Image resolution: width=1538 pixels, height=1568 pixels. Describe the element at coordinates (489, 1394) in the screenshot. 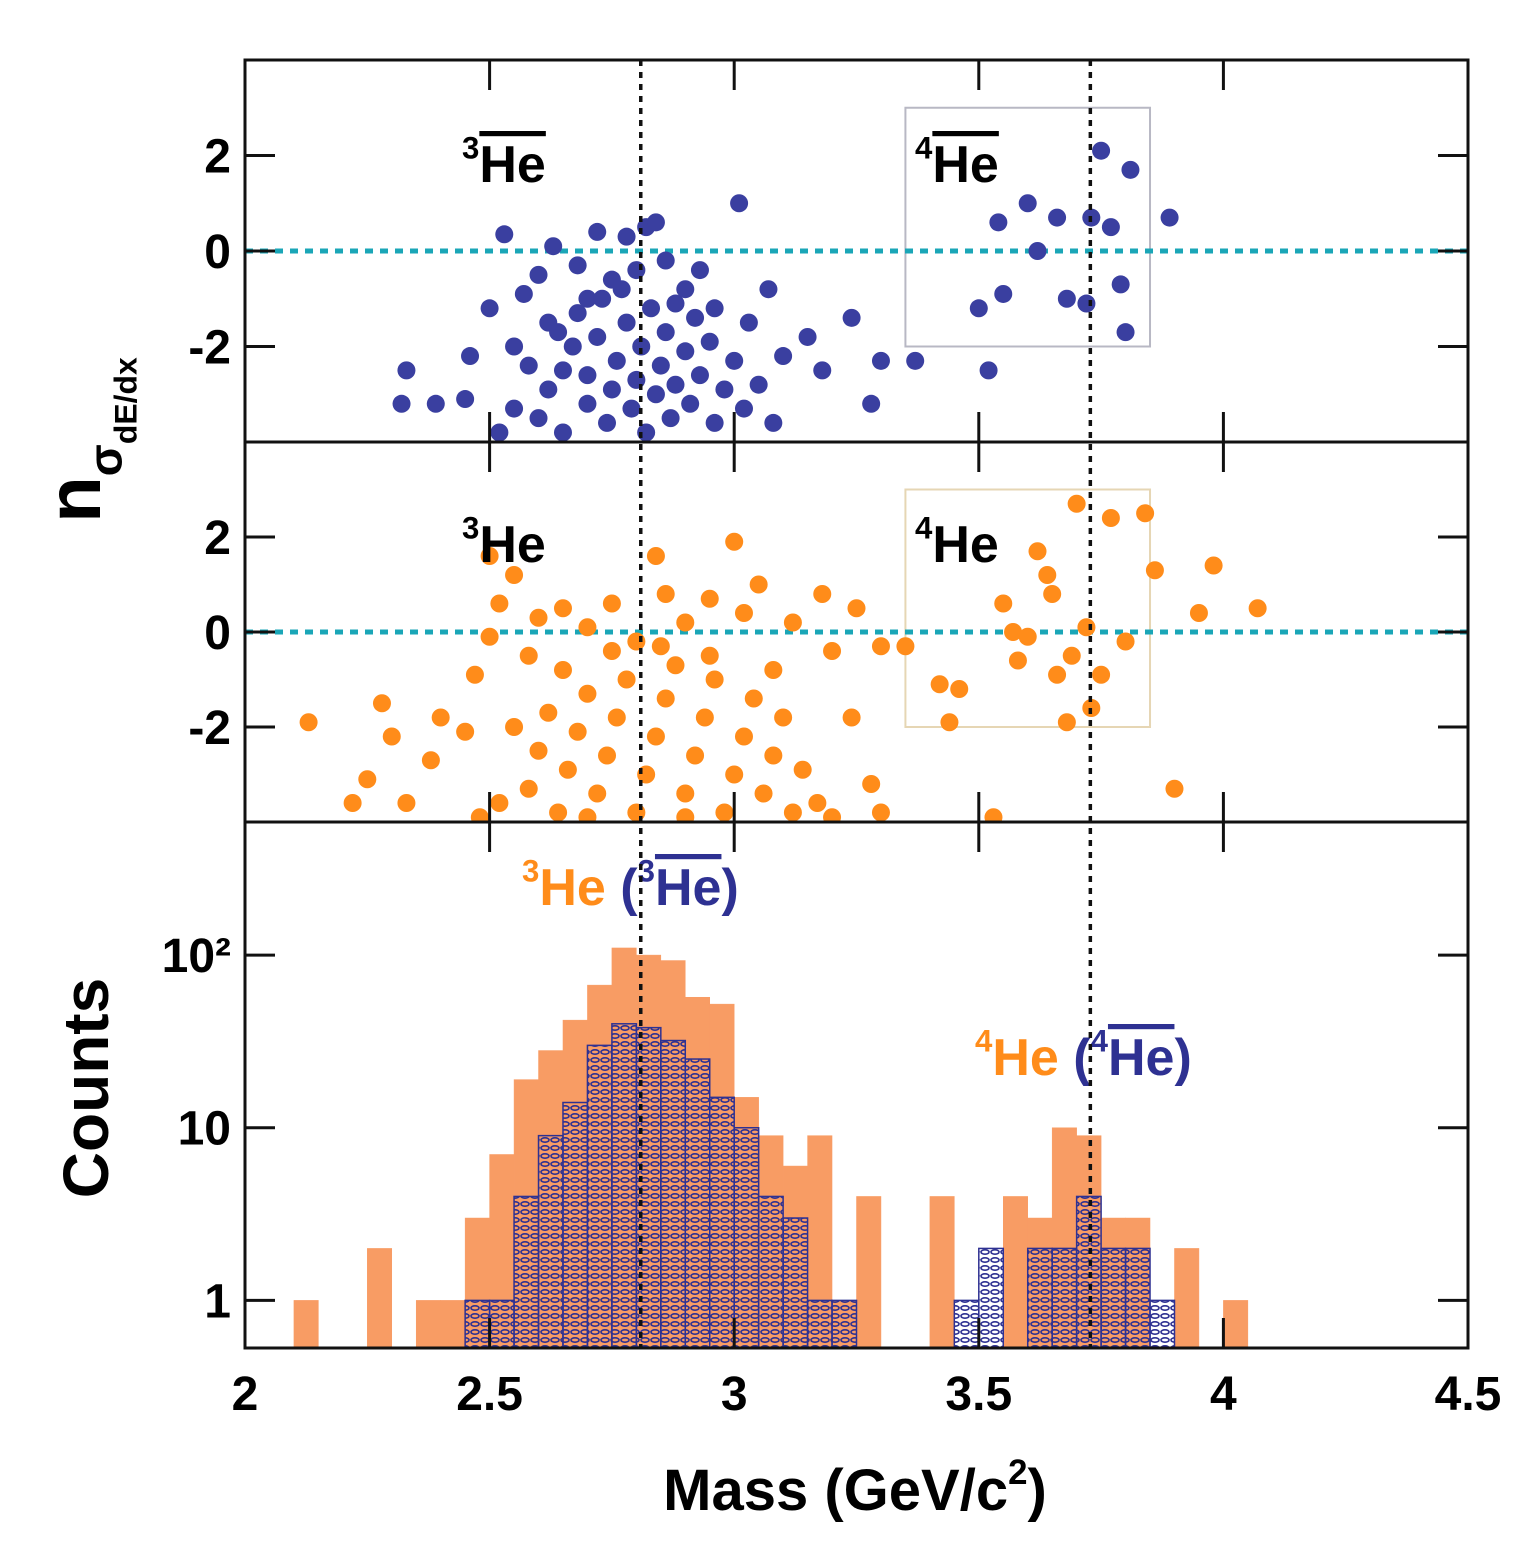

I see `x-tick-label: 2.5` at that location.